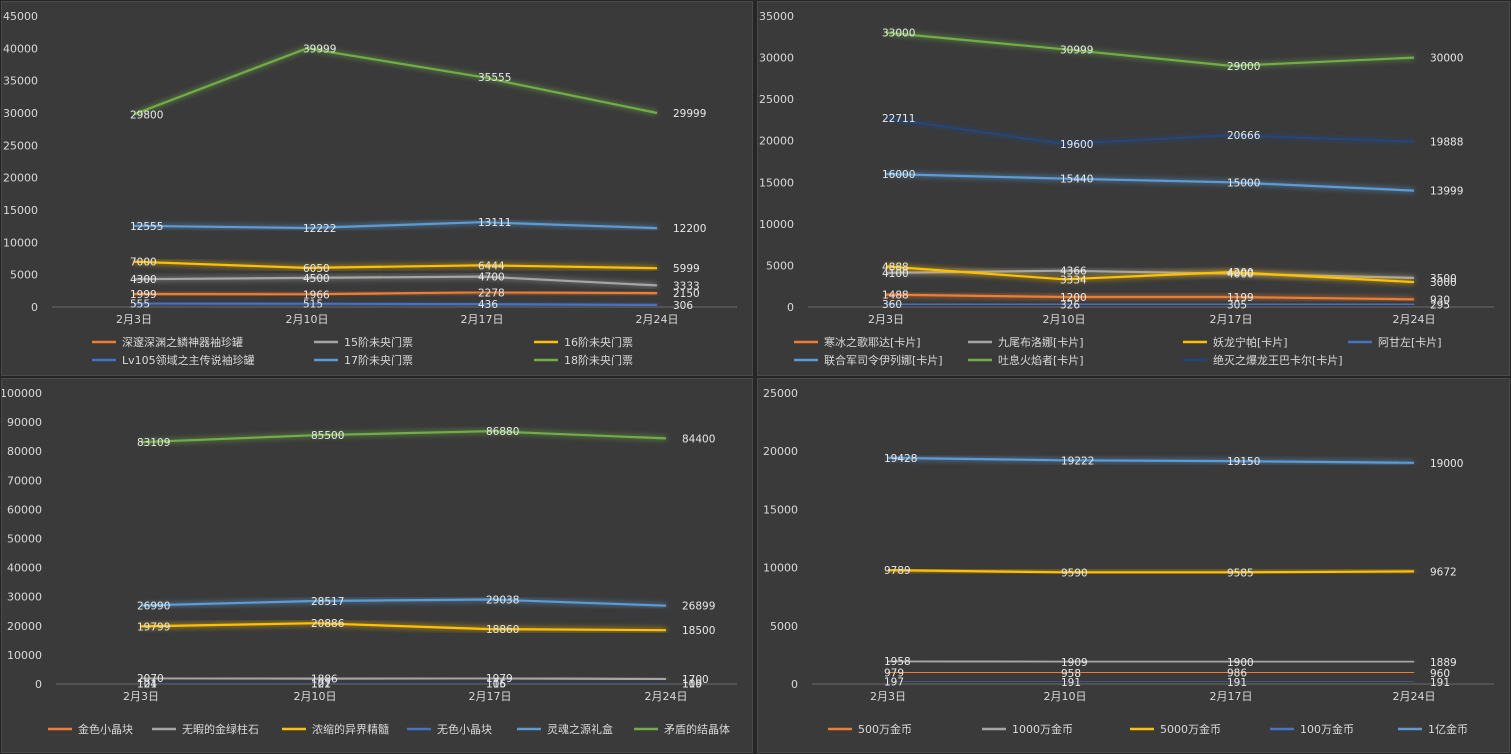 The image size is (1511, 754). Describe the element at coordinates (698, 631) in the screenshot. I see `data-label: 18500` at that location.